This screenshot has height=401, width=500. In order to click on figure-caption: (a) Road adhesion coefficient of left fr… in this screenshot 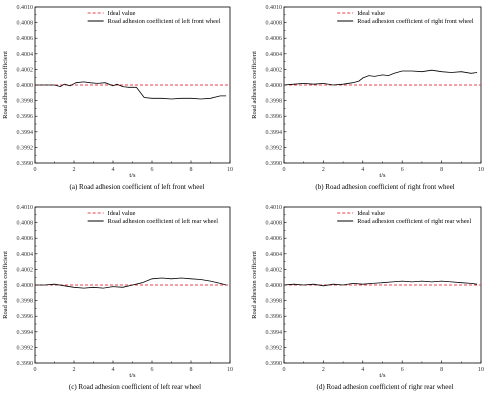, I will do `click(137, 187)`.